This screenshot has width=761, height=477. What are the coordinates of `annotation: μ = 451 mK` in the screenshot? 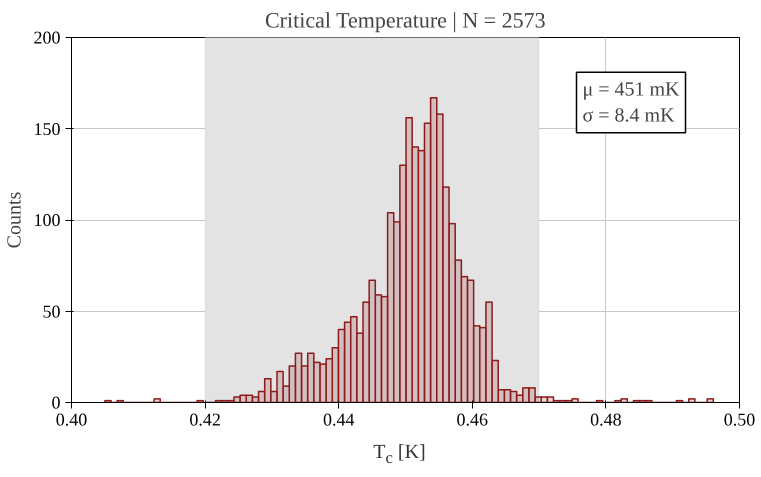 It's located at (631, 89).